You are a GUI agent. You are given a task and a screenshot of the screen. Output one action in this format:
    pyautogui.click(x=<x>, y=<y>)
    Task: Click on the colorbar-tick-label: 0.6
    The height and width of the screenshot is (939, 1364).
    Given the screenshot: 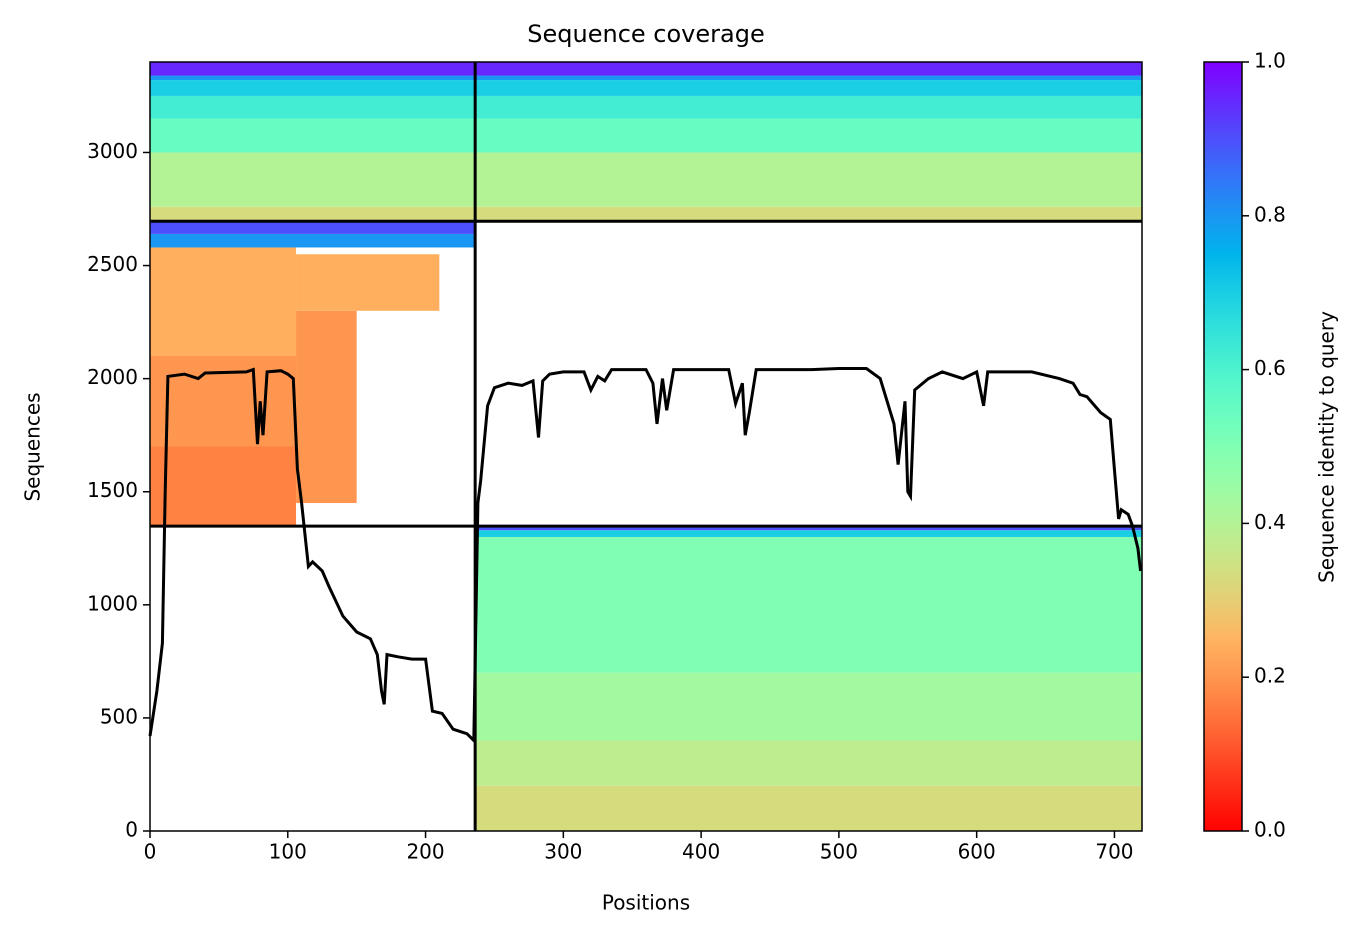 What is the action you would take?
    pyautogui.click(x=1270, y=368)
    